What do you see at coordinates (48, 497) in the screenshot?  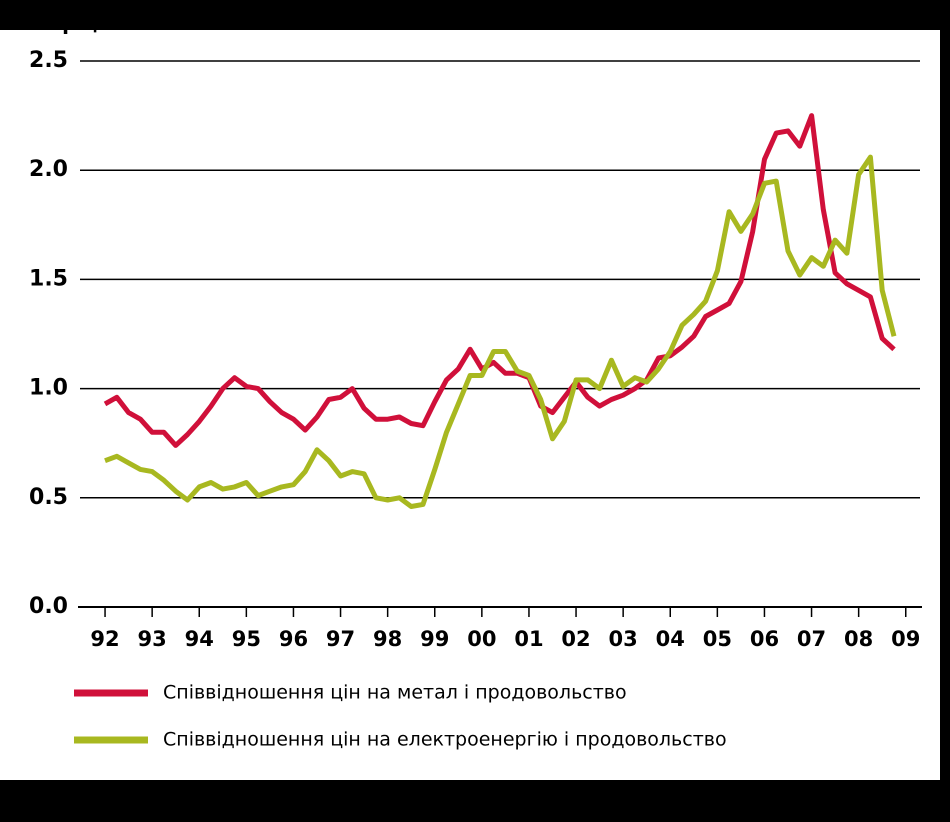 I see `y-tick-label: 0.5` at bounding box center [48, 497].